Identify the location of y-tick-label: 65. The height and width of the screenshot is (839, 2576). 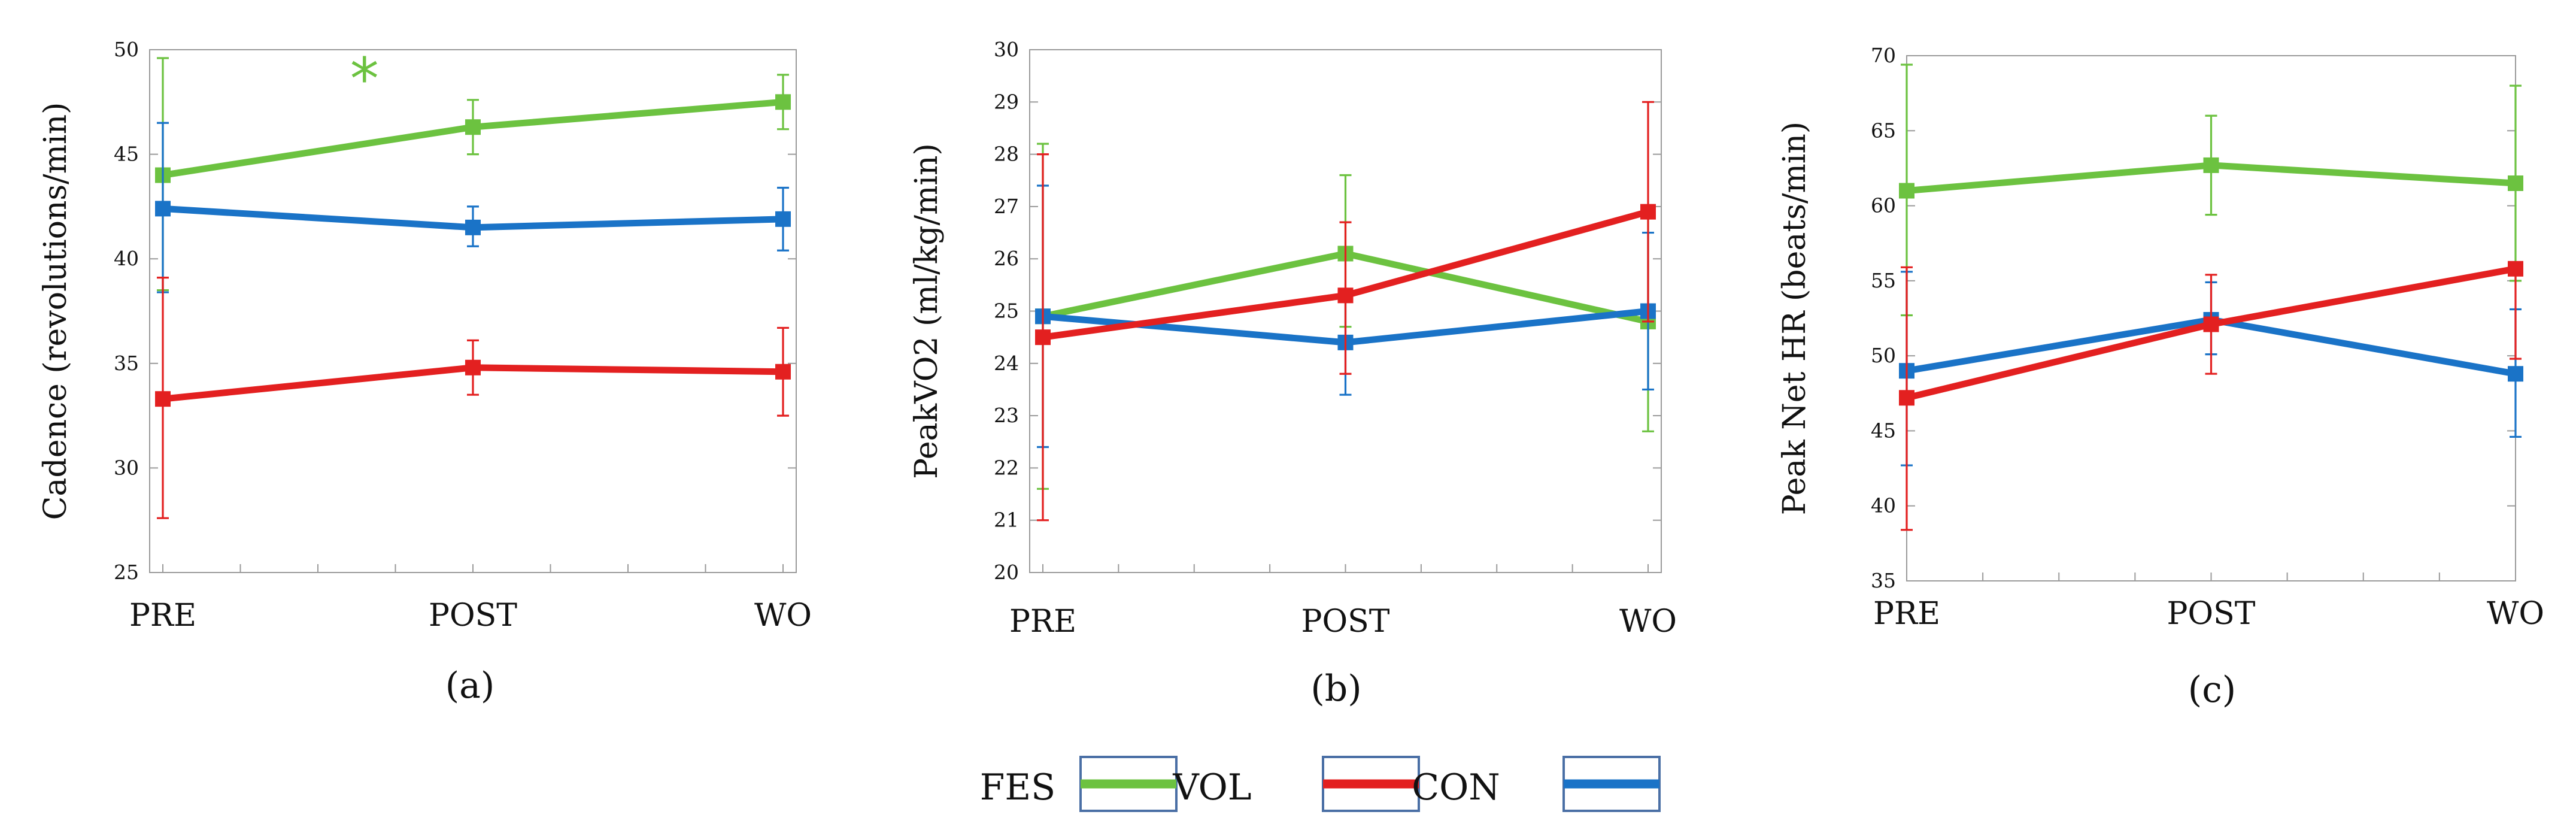
(1883, 130).